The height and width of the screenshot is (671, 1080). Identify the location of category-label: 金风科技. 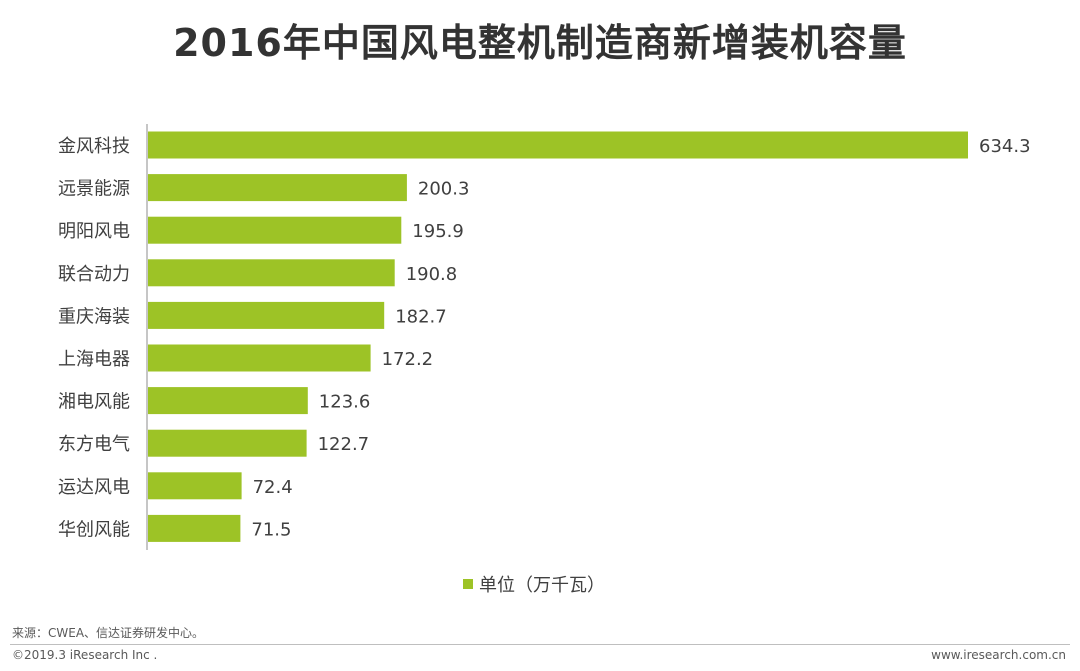
(94, 146).